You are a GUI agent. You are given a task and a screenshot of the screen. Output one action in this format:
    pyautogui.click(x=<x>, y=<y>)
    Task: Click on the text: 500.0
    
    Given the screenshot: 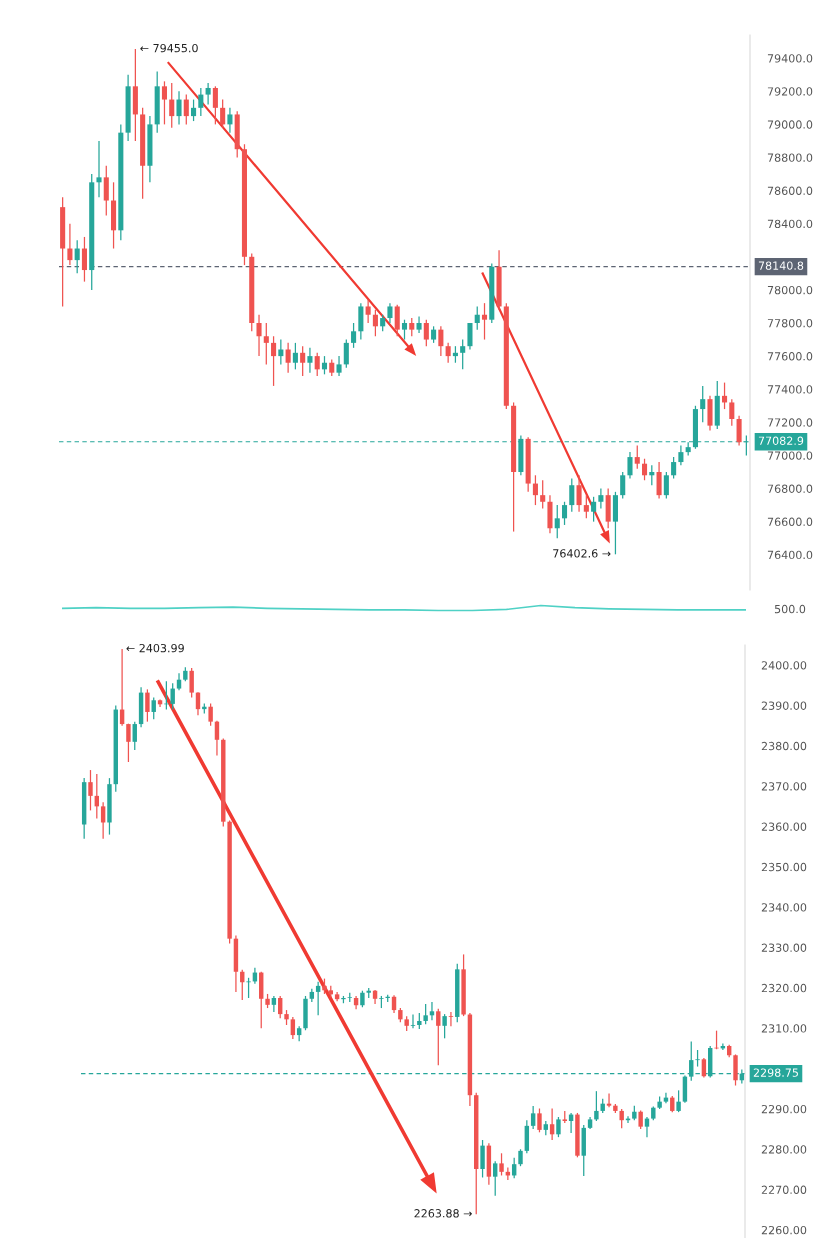 What is the action you would take?
    pyautogui.click(x=790, y=609)
    